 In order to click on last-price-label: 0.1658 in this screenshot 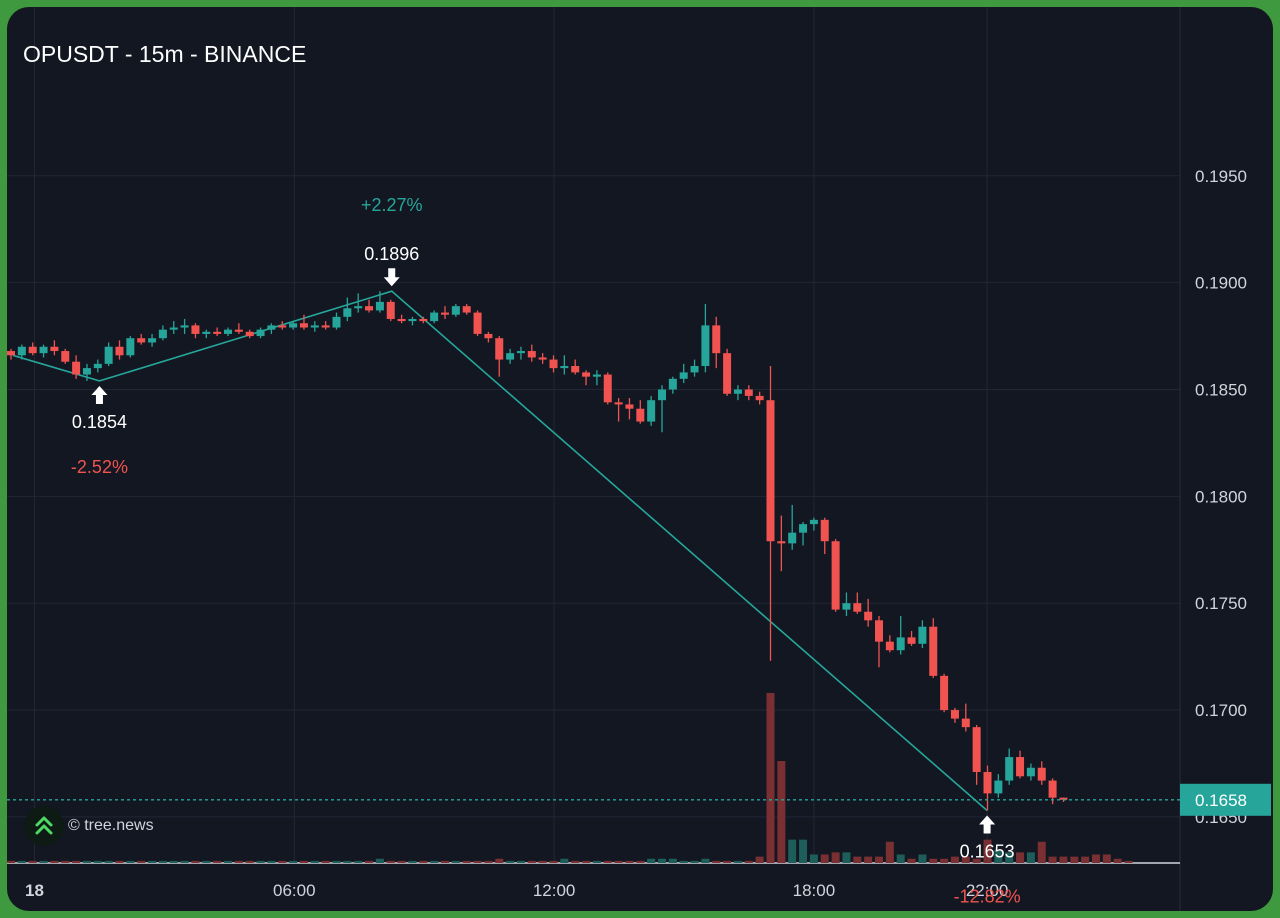, I will do `click(1221, 800)`.